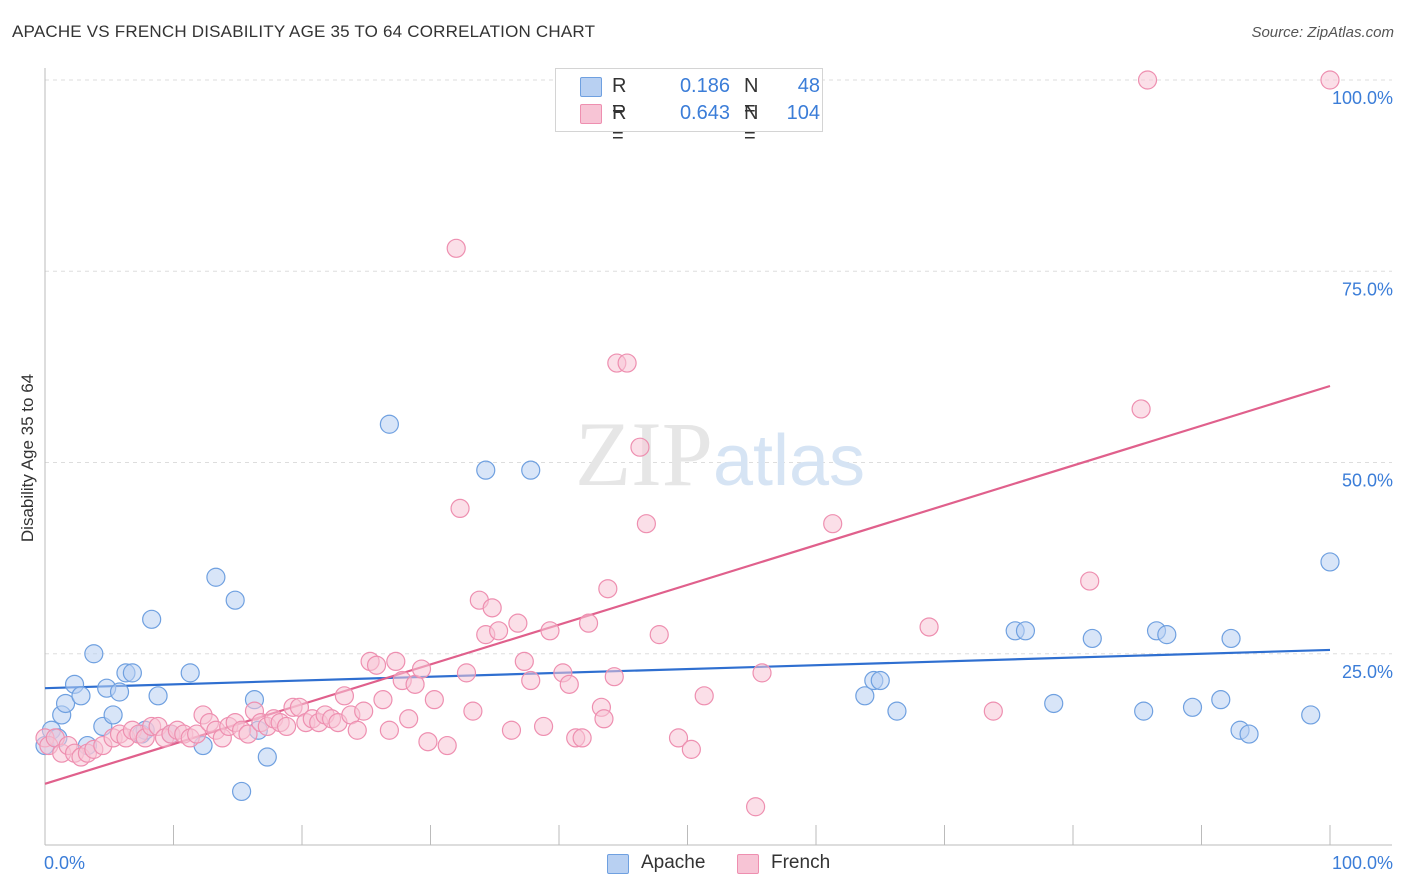 The image size is (1406, 892). I want to click on french-swatch, so click(591, 114).